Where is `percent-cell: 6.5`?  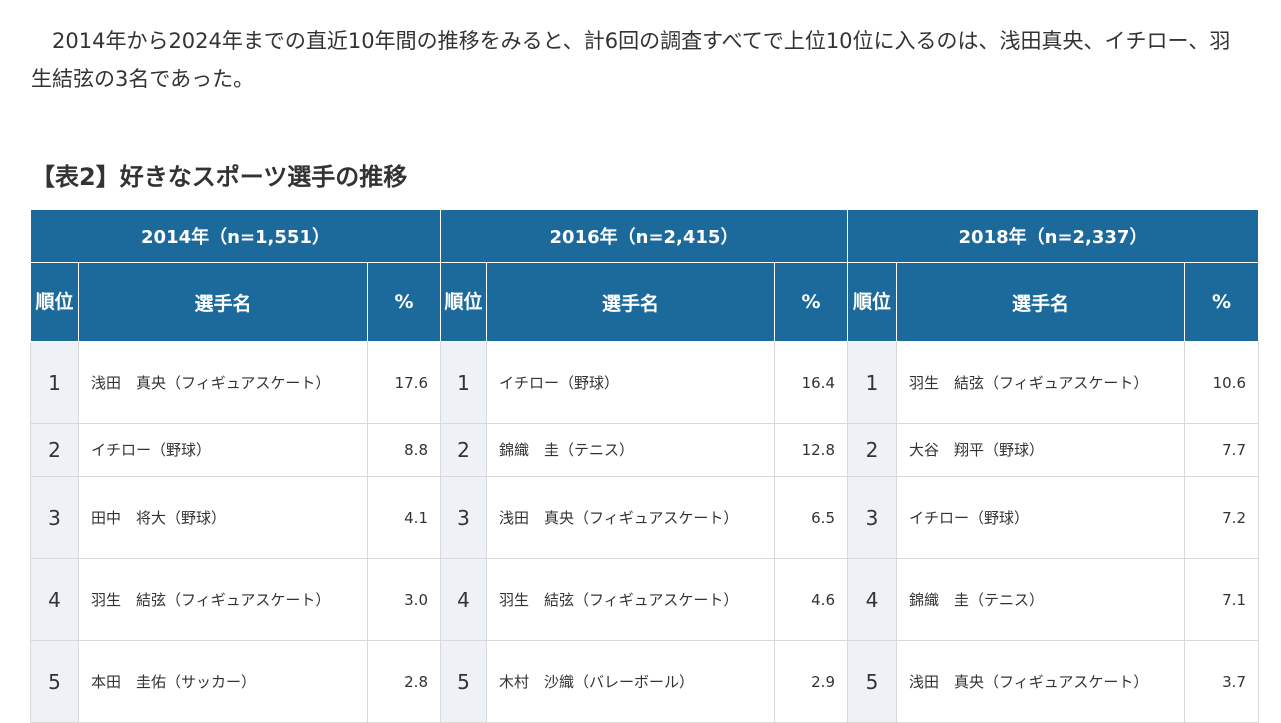 percent-cell: 6.5 is located at coordinates (811, 517).